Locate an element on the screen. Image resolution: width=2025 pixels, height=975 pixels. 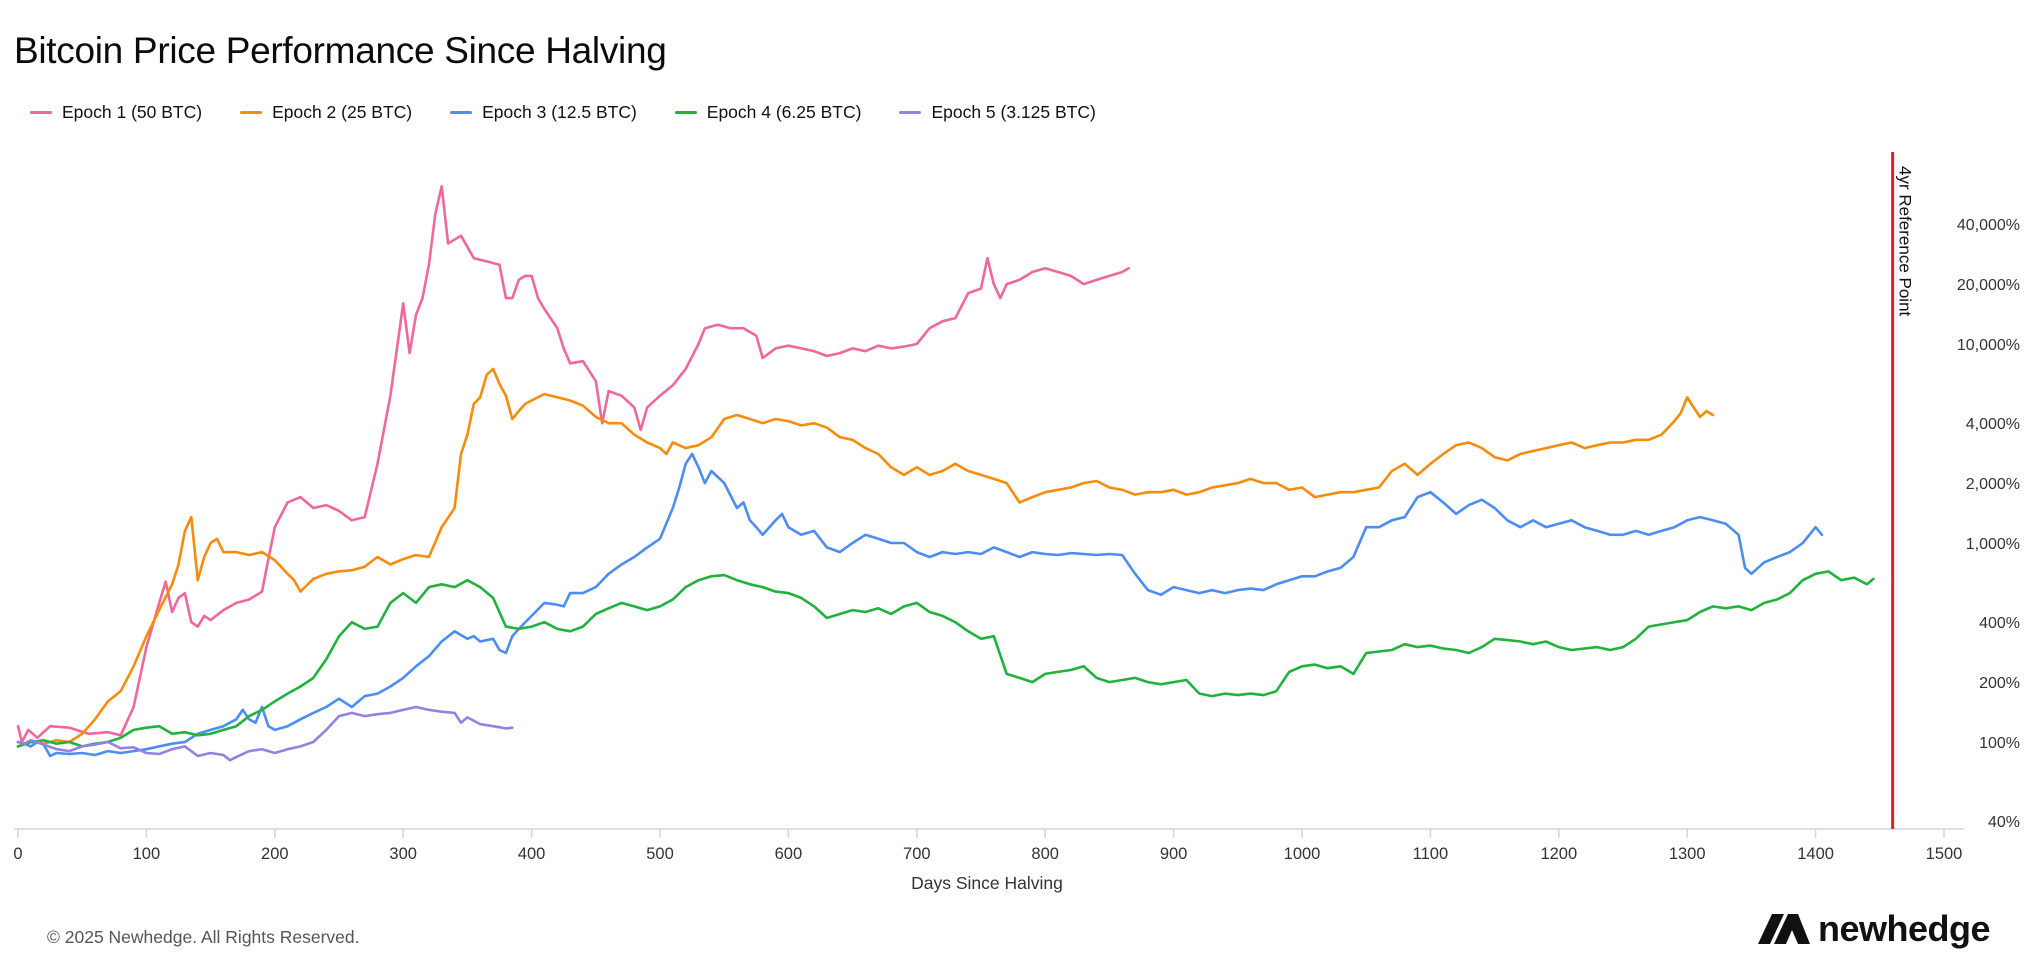
reference-line-label: 4yr Reference Point is located at coordinates (1905, 241).